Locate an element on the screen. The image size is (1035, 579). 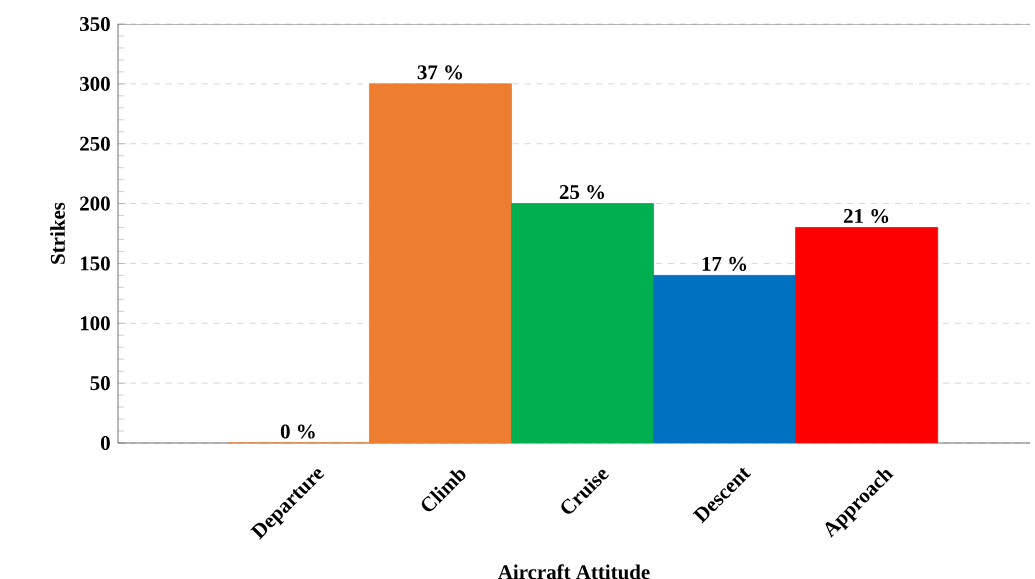
annotation: 0 % is located at coordinates (297, 431).